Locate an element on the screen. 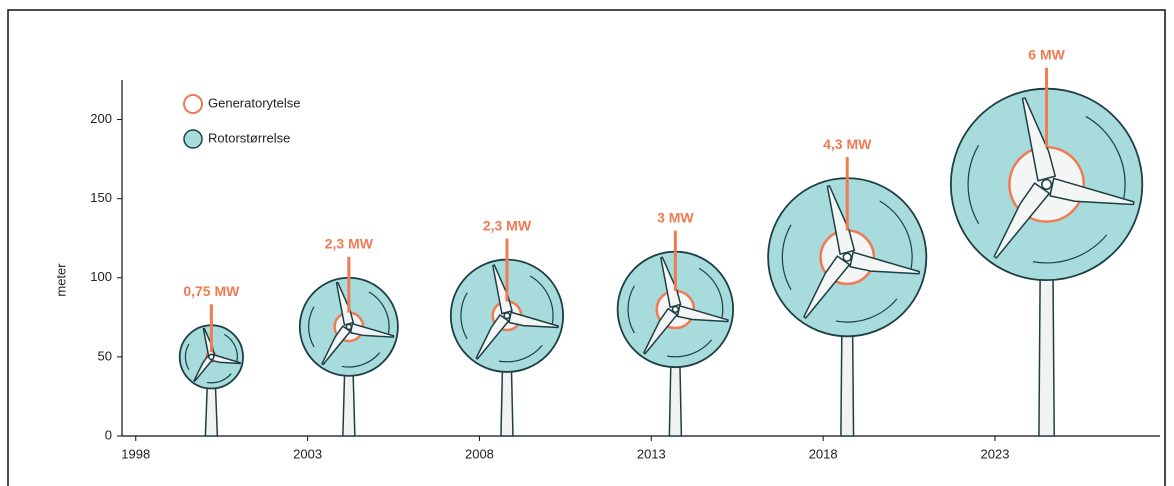 Image resolution: width=1174 pixels, height=486 pixels. value-label: 3 MW is located at coordinates (675, 217).